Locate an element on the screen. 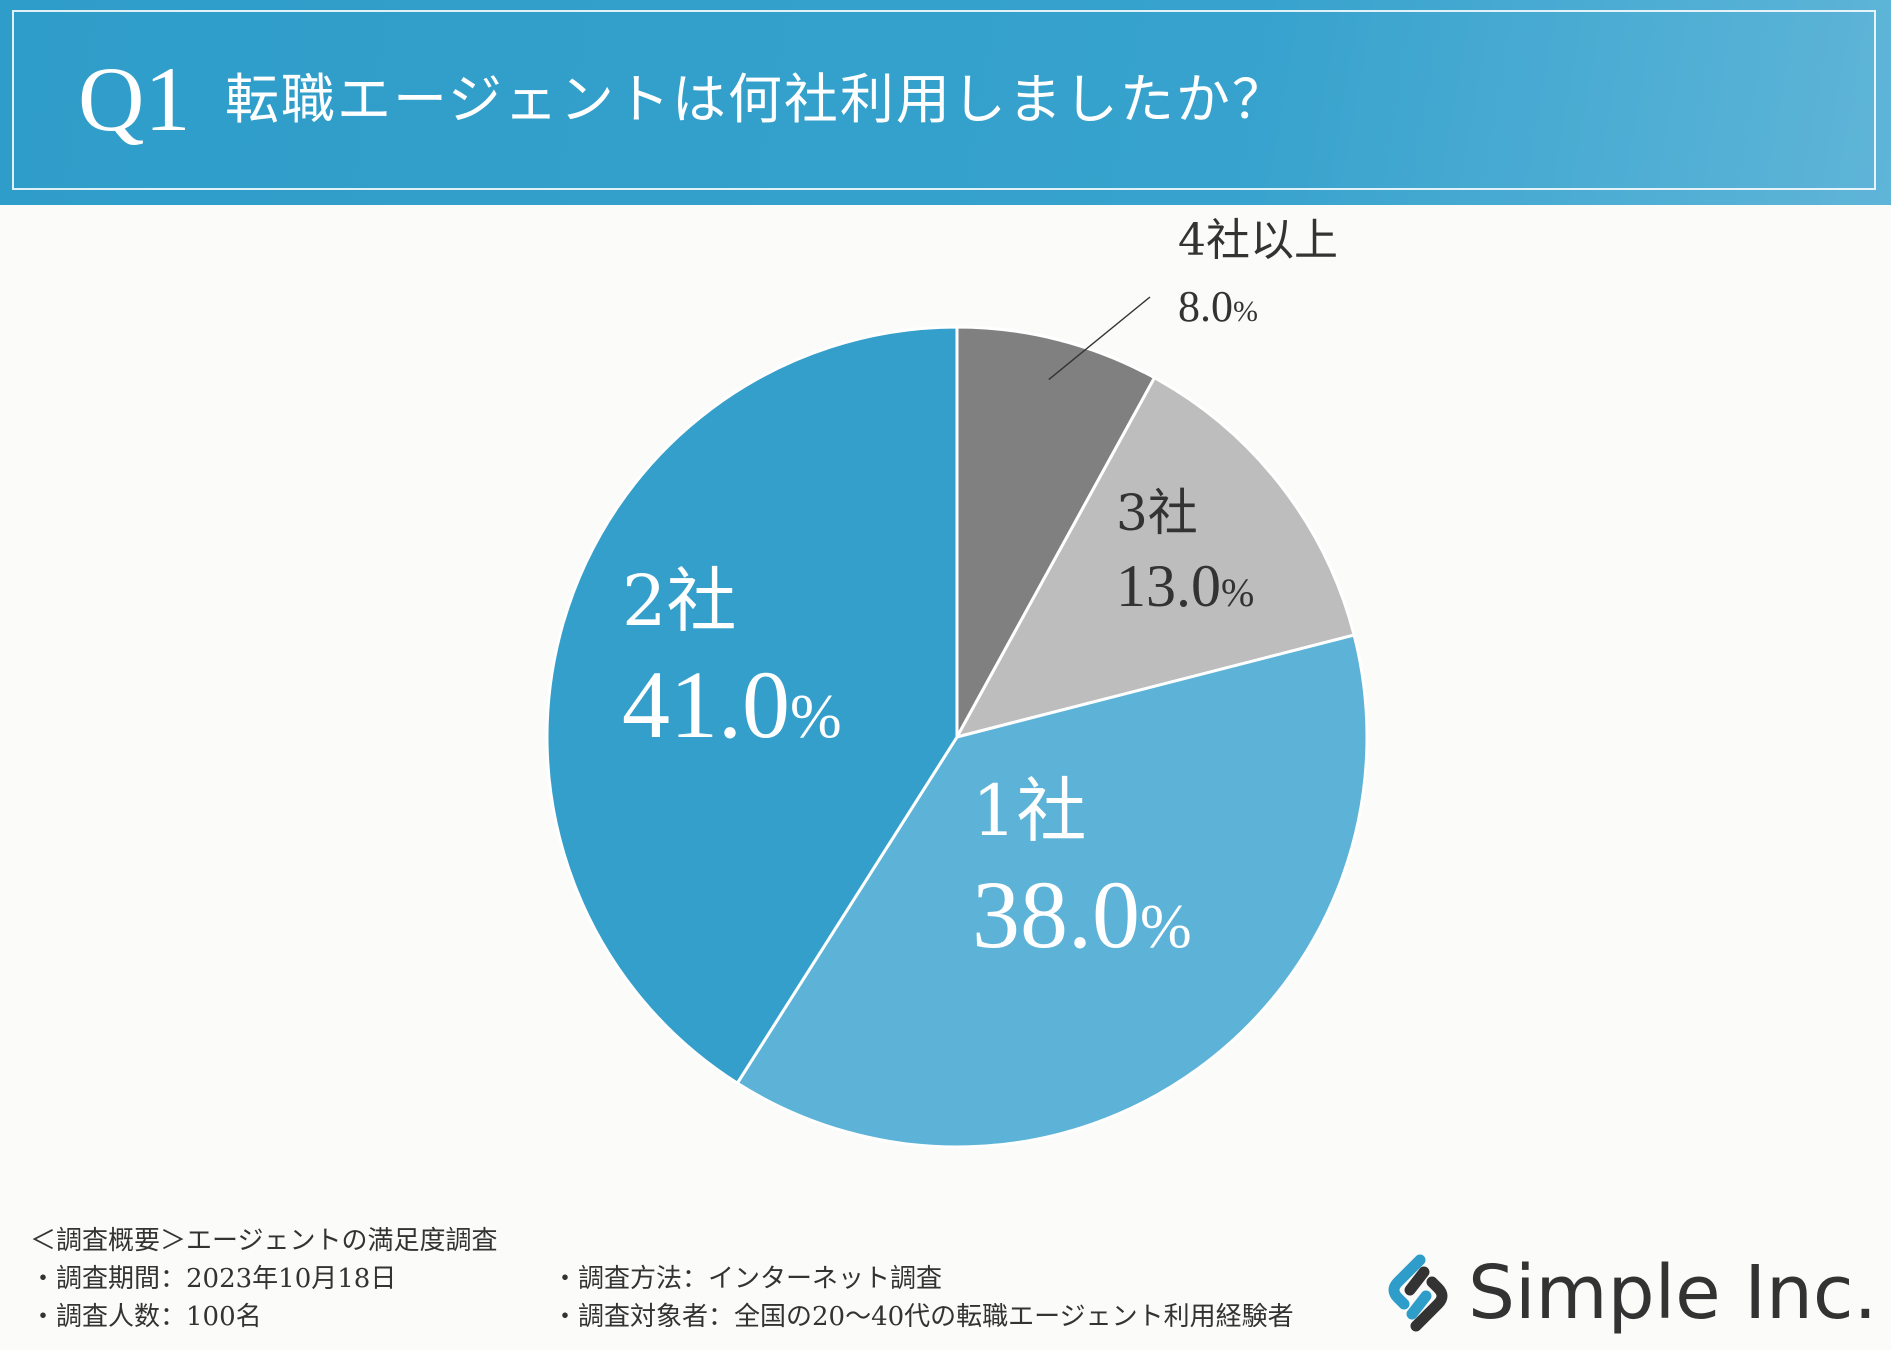  survey-row-1: ・調査期間：2023年10月18日 ・調査方法：インターネット調査 is located at coordinates (486, 1279).